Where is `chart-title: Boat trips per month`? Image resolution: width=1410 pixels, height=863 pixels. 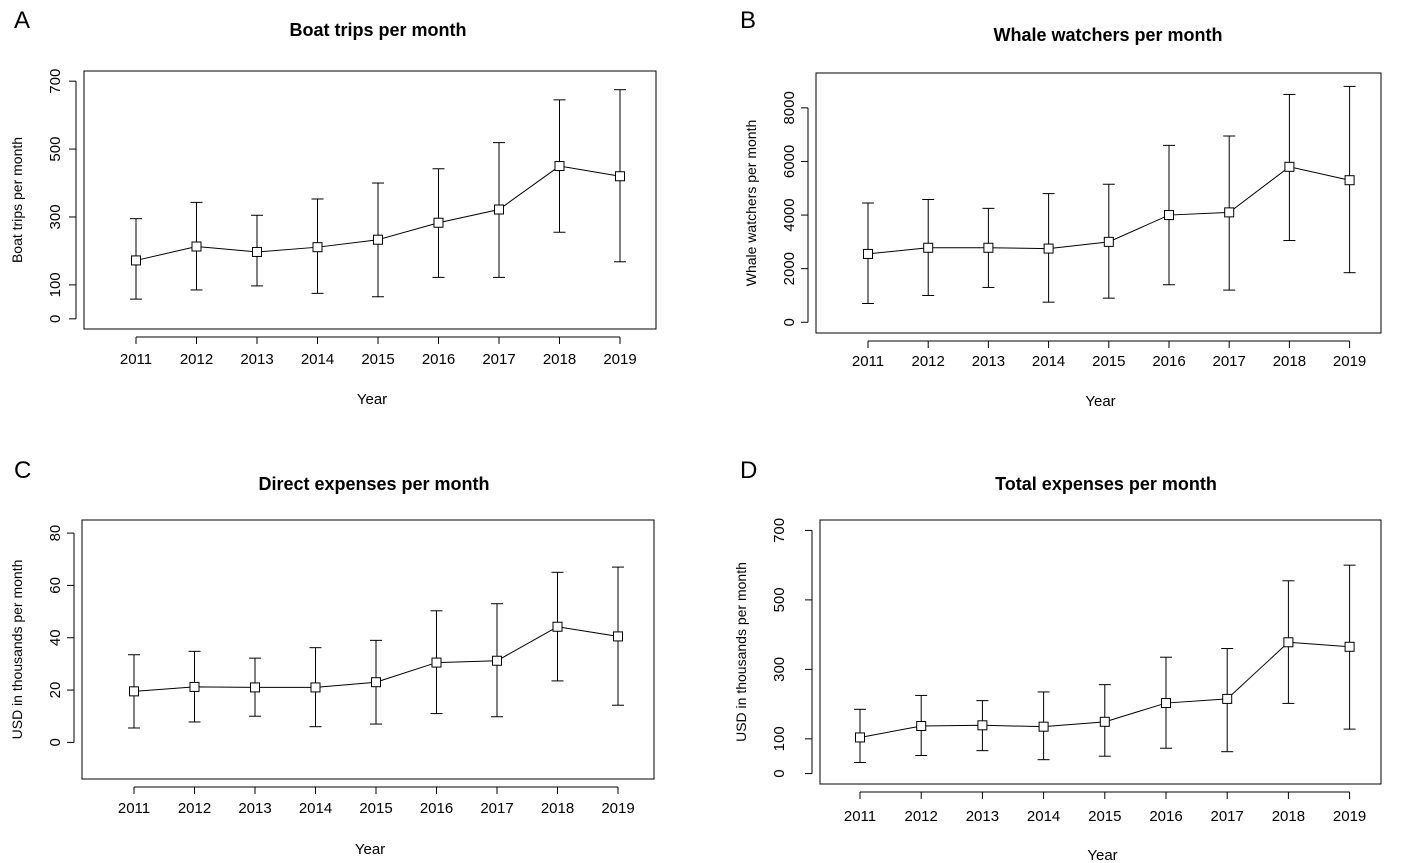
chart-title: Boat trips per month is located at coordinates (377, 30).